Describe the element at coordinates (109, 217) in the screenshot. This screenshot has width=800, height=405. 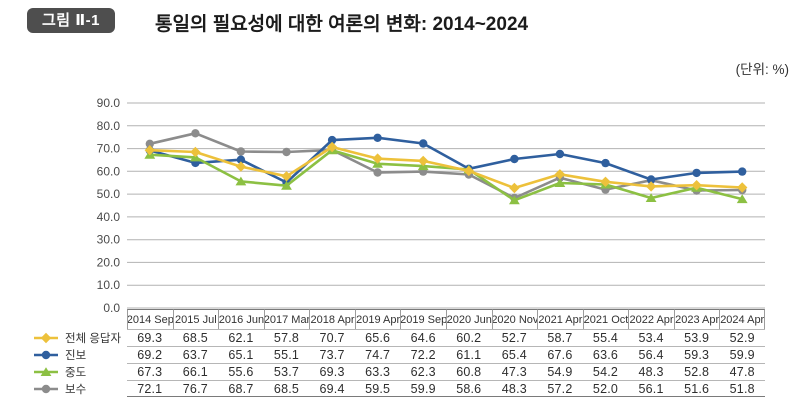
I see `y-axis-tick-label: 40.0` at that location.